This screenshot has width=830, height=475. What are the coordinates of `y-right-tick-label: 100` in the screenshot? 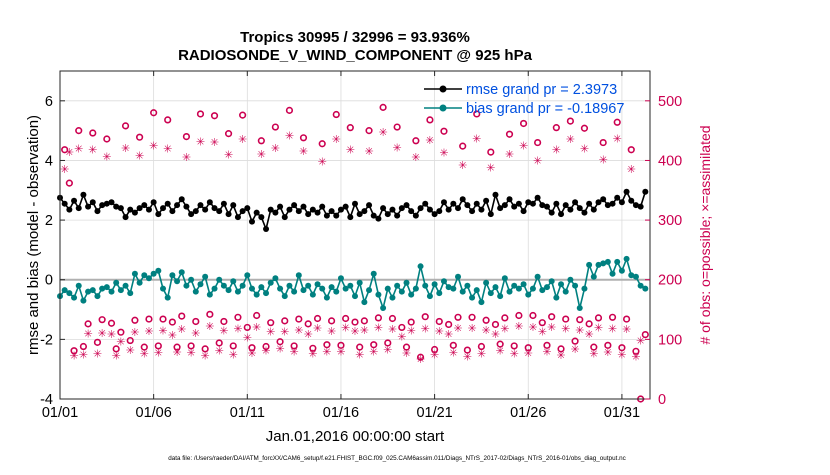 It's located at (670, 340).